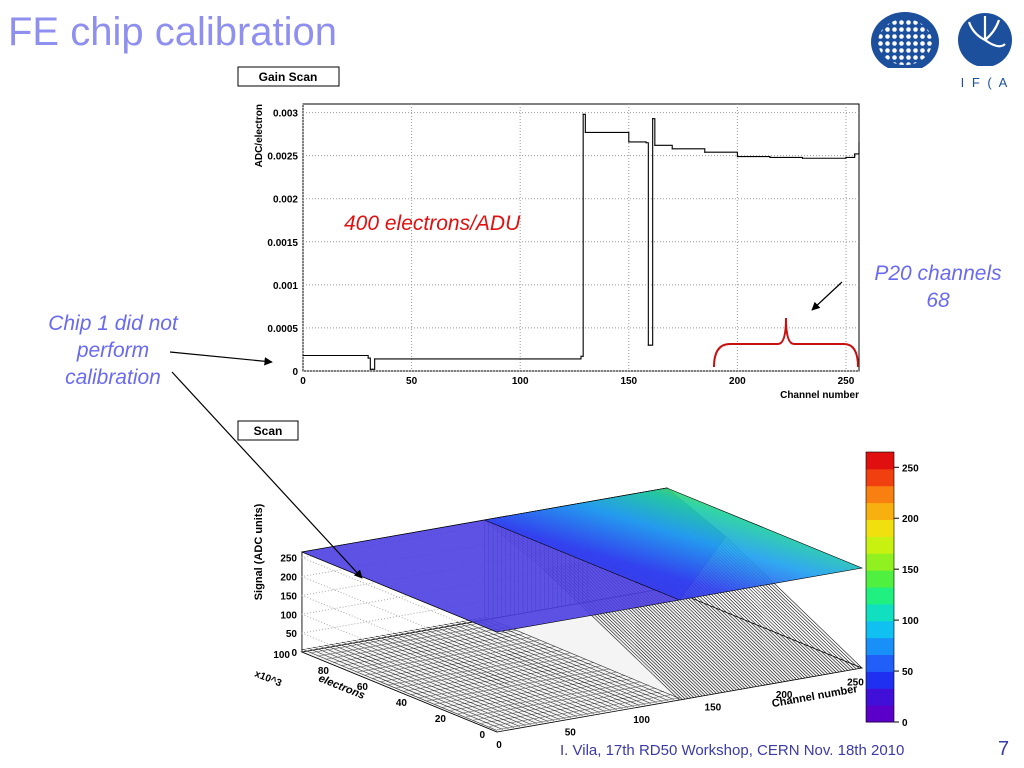 This screenshot has height=768, width=1024. What do you see at coordinates (846, 381) in the screenshot?
I see `gain-x-tick-label: 250` at bounding box center [846, 381].